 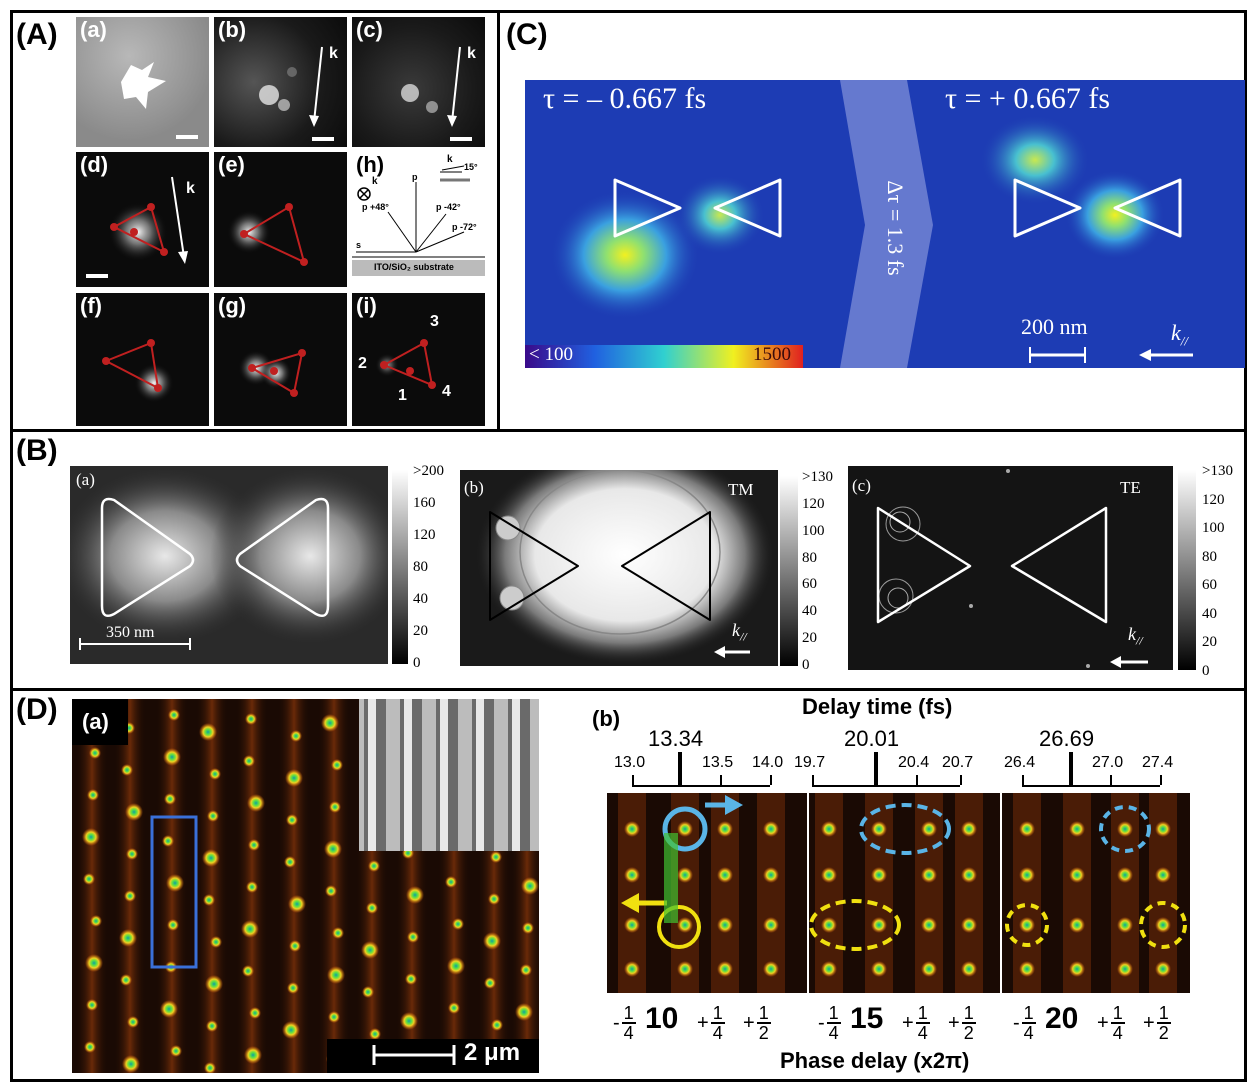 I want to click on Da-label: (a), so click(x=95, y=721).